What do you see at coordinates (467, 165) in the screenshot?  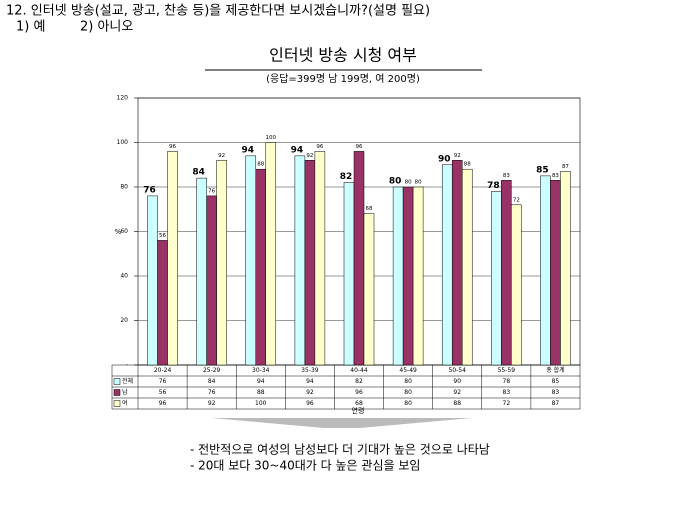 I see `value-label: 88` at bounding box center [467, 165].